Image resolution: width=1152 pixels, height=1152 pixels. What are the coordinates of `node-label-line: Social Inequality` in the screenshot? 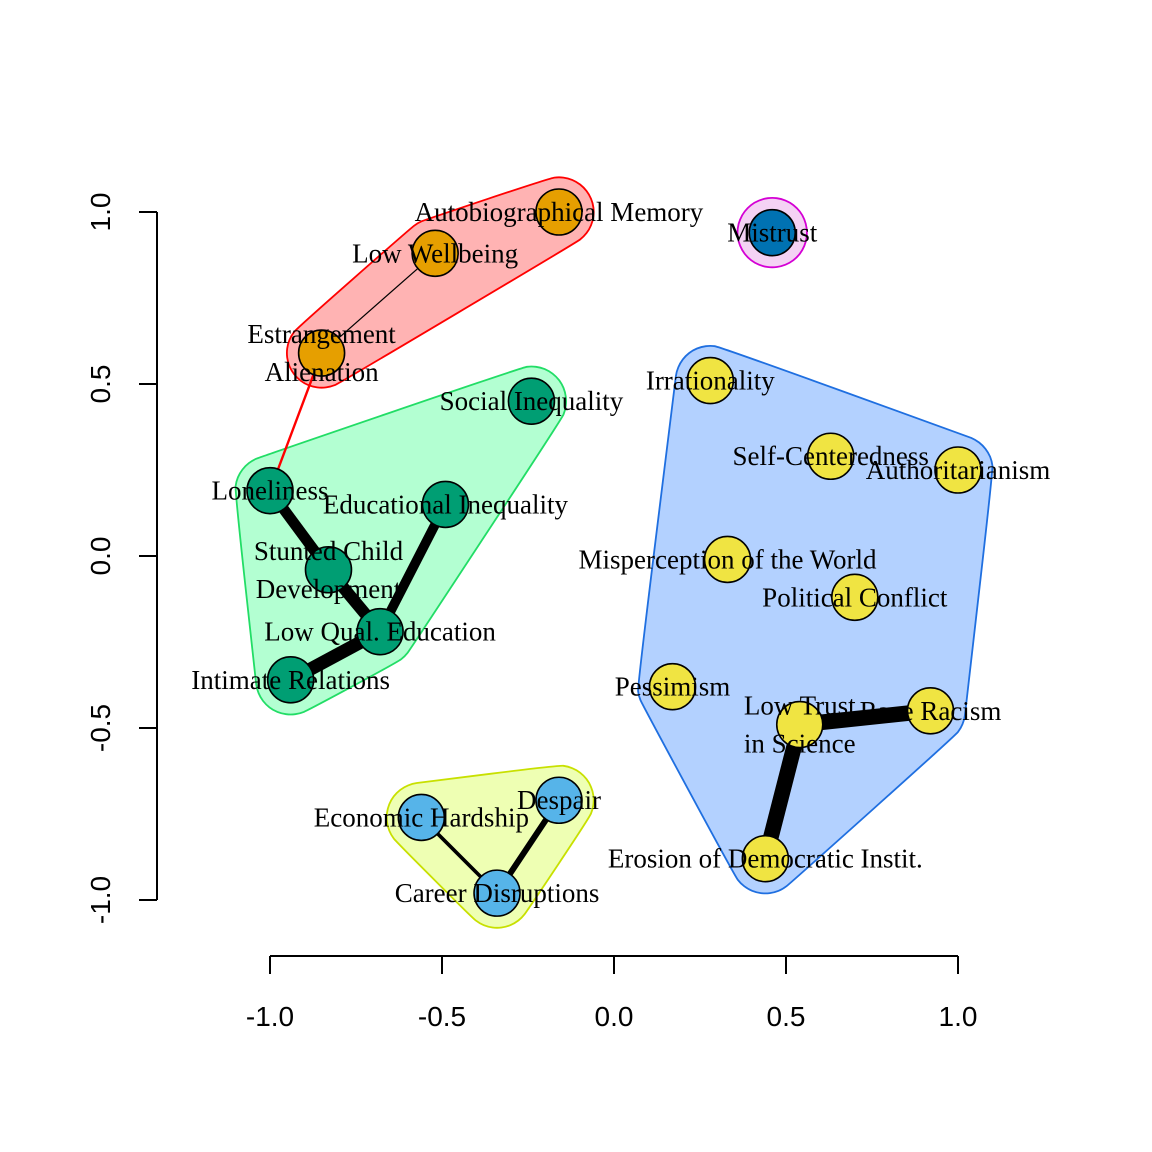 It's located at (532, 401).